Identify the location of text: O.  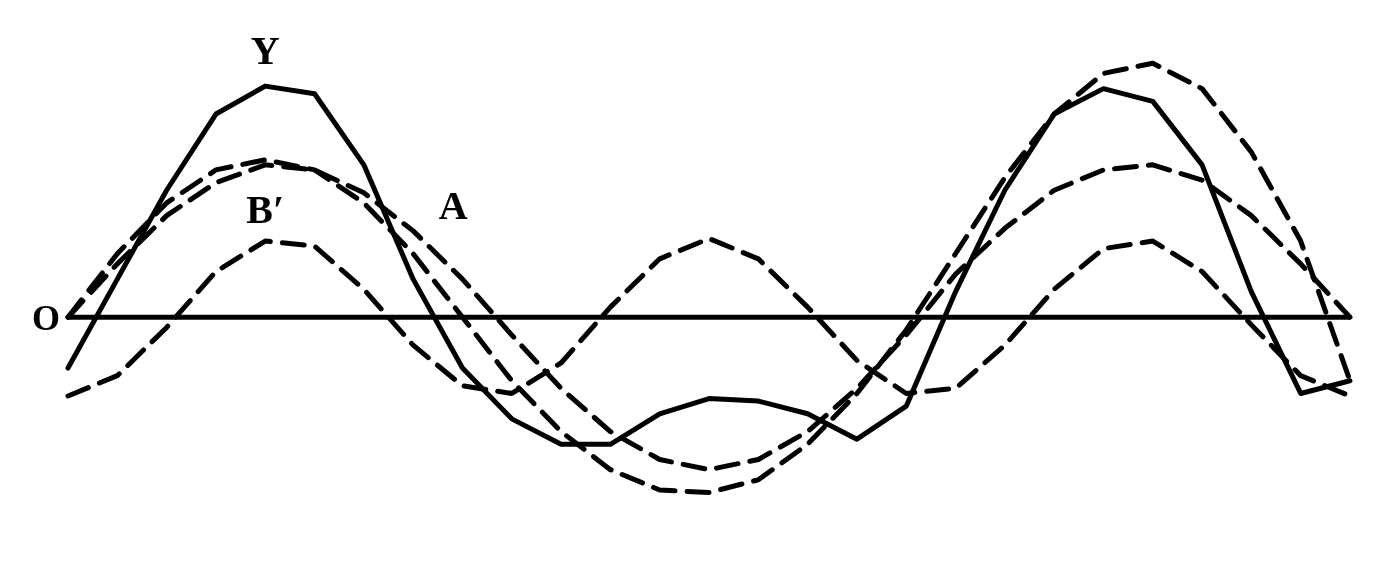
(45, 318).